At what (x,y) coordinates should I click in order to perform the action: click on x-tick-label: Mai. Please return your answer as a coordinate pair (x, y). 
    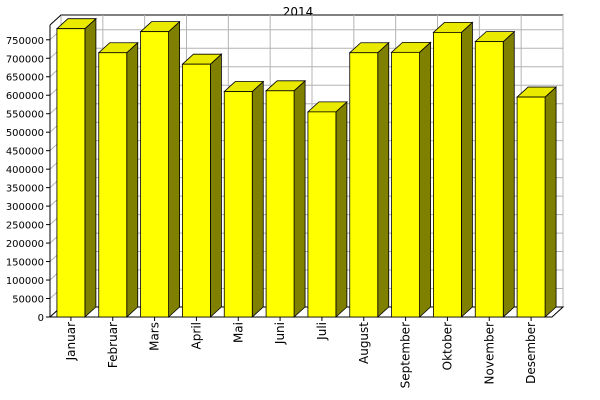
    Looking at the image, I should click on (238, 332).